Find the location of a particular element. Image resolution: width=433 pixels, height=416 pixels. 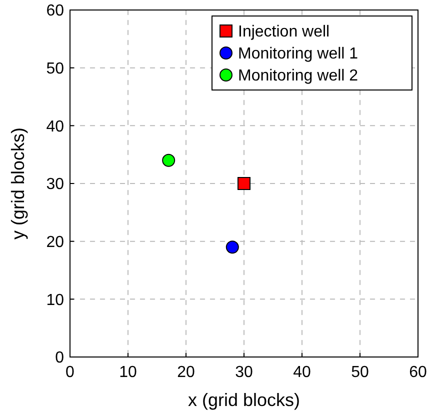

y-axis-title: y (grid blocks) is located at coordinates (18, 183).